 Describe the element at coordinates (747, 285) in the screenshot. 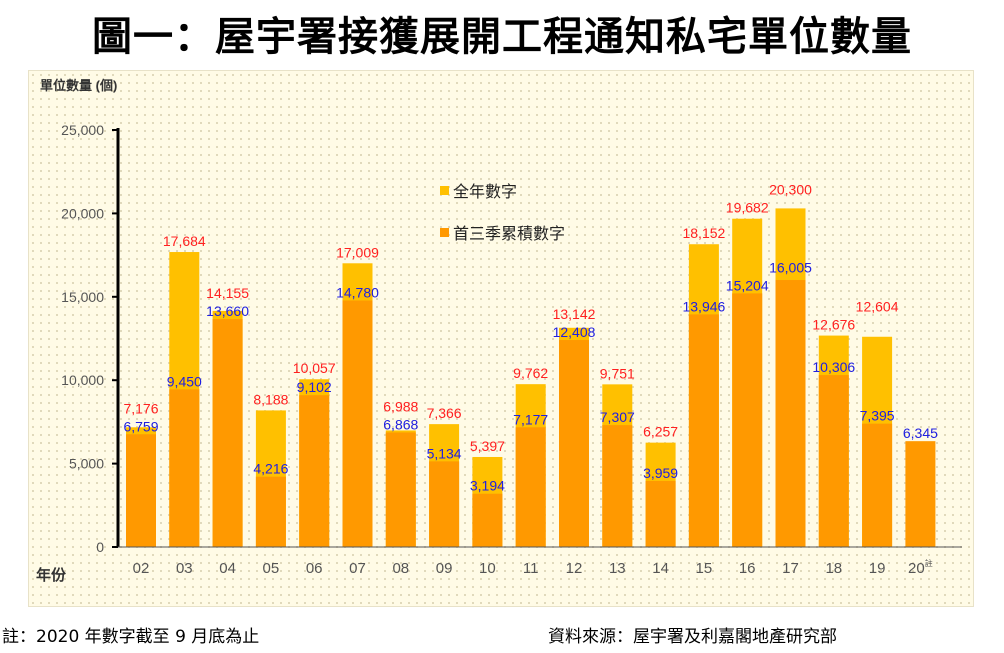

I see `data-label-q3: 15,204` at that location.